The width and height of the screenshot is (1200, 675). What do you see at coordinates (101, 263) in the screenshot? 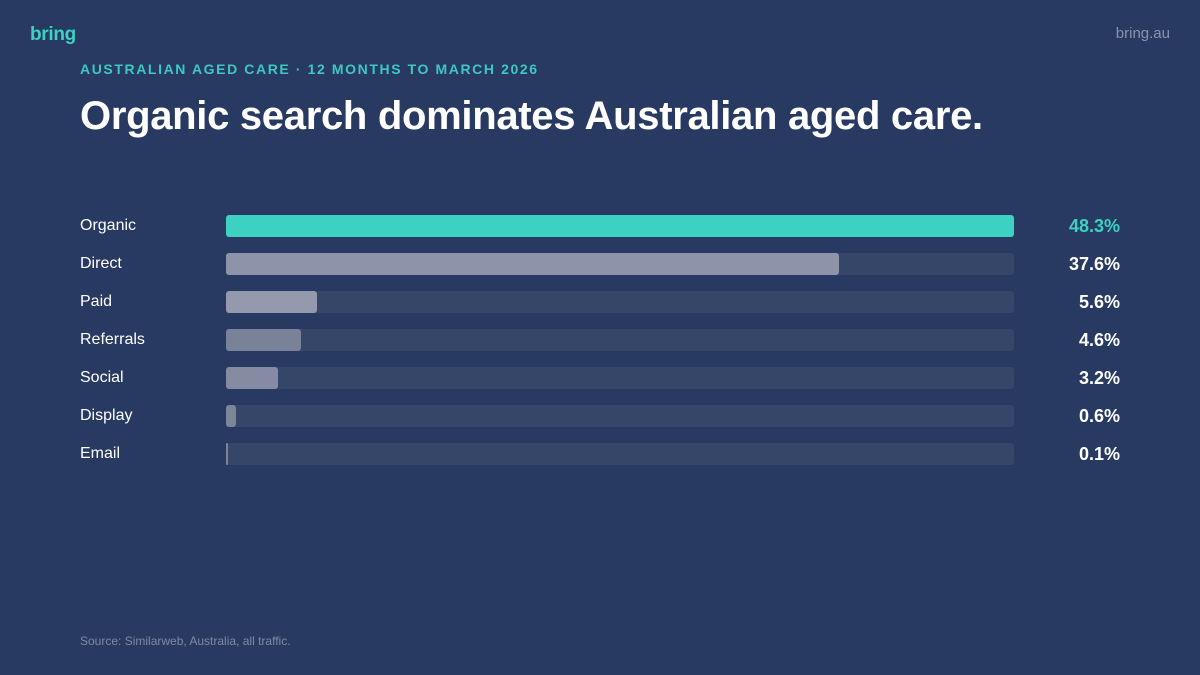
I see `category-label: Direct` at bounding box center [101, 263].